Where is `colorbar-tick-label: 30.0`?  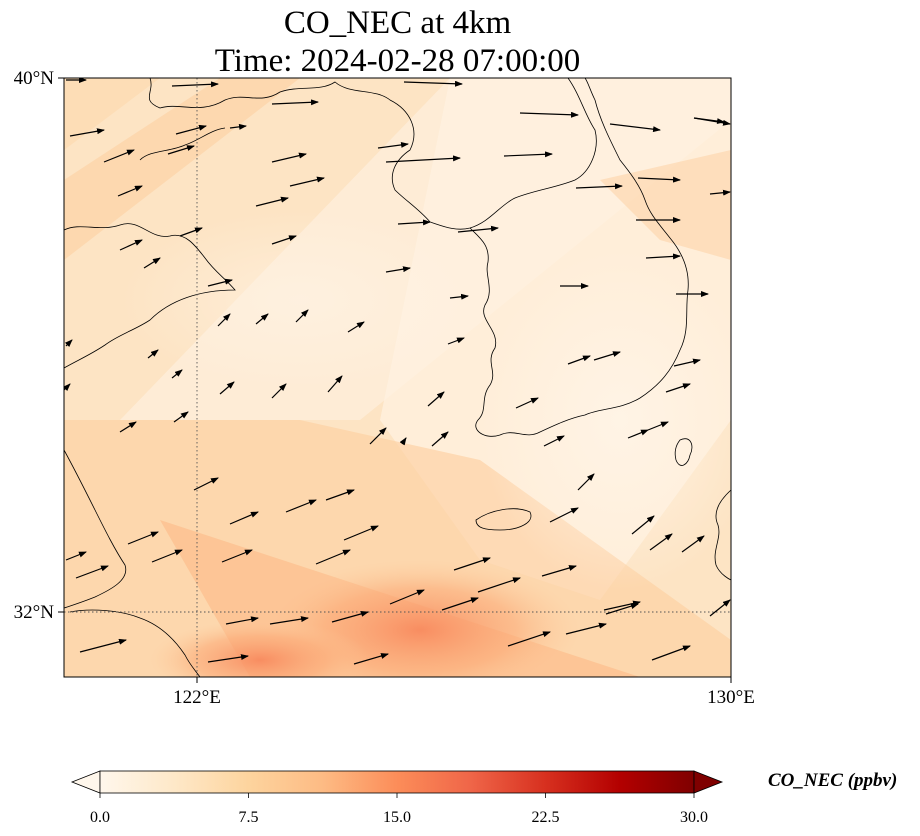 colorbar-tick-label: 30.0 is located at coordinates (694, 817).